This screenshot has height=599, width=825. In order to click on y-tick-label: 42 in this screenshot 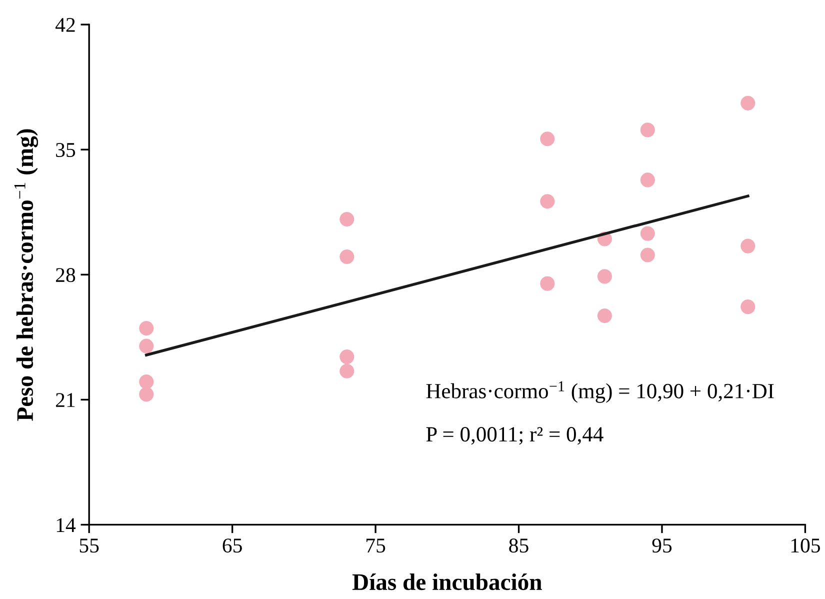, I will do `click(65, 25)`.